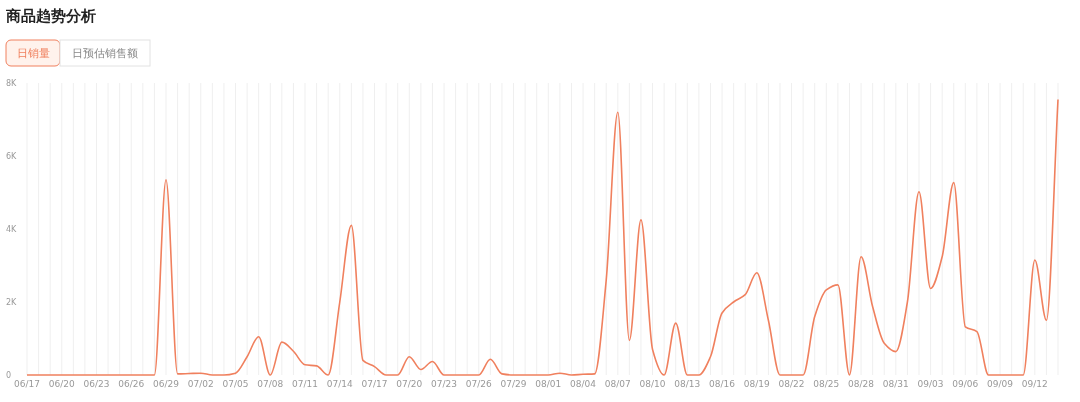 This screenshot has width=1080, height=402. I want to click on x-tick-label: 07/02, so click(200, 384).